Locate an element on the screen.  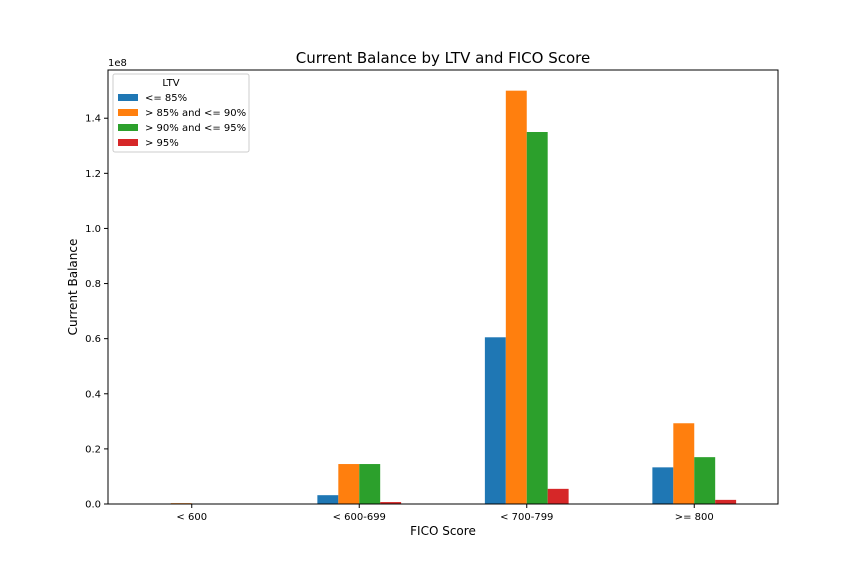
legend-entry-label: <= 85% is located at coordinates (166, 98).